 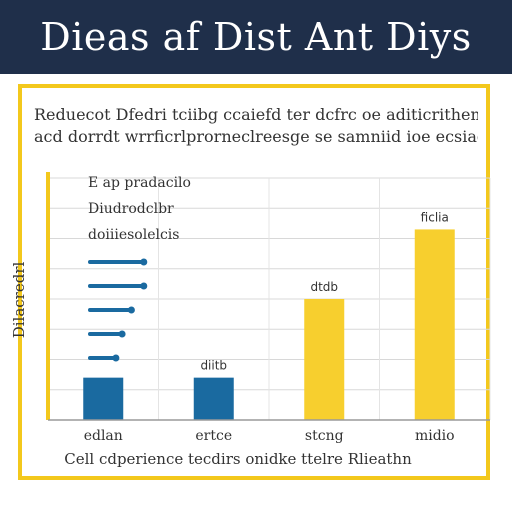 I want to click on legend-entry: E ap pradacilo, so click(x=139, y=183).